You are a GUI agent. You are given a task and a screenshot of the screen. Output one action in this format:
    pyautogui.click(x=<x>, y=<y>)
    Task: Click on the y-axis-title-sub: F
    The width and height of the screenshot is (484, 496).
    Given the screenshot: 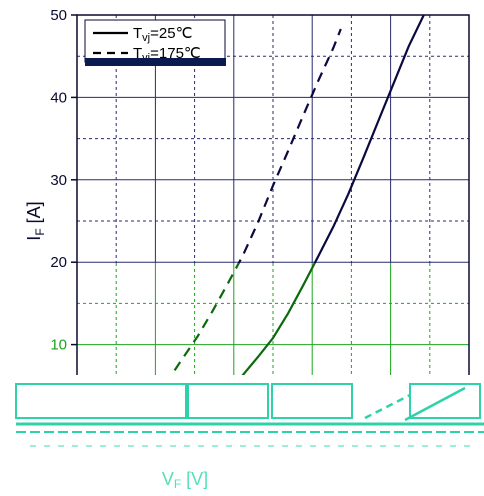 What is the action you would take?
    pyautogui.click(x=40, y=231)
    